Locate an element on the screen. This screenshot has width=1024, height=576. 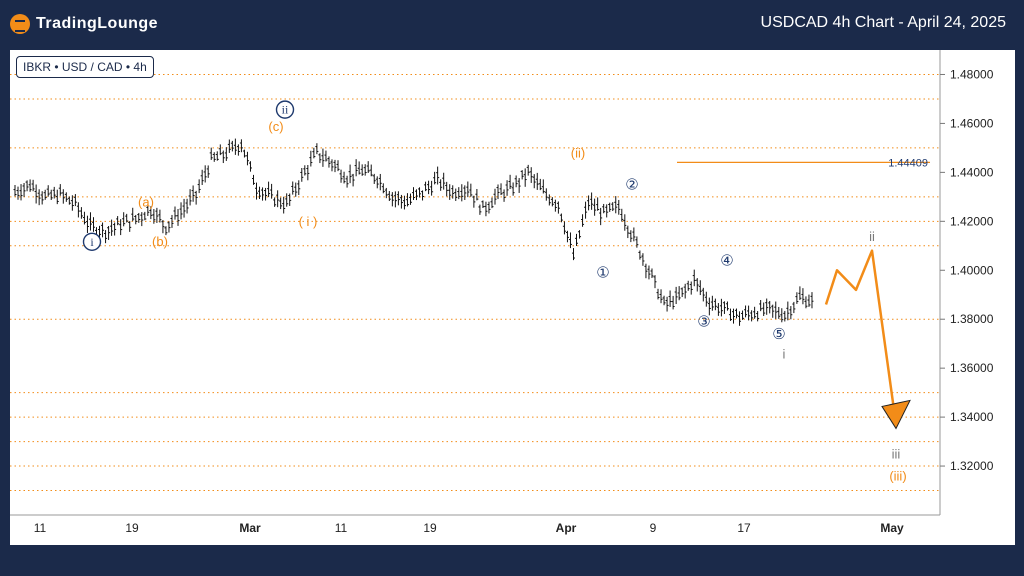
projection-arrow-head is located at coordinates (896, 414).